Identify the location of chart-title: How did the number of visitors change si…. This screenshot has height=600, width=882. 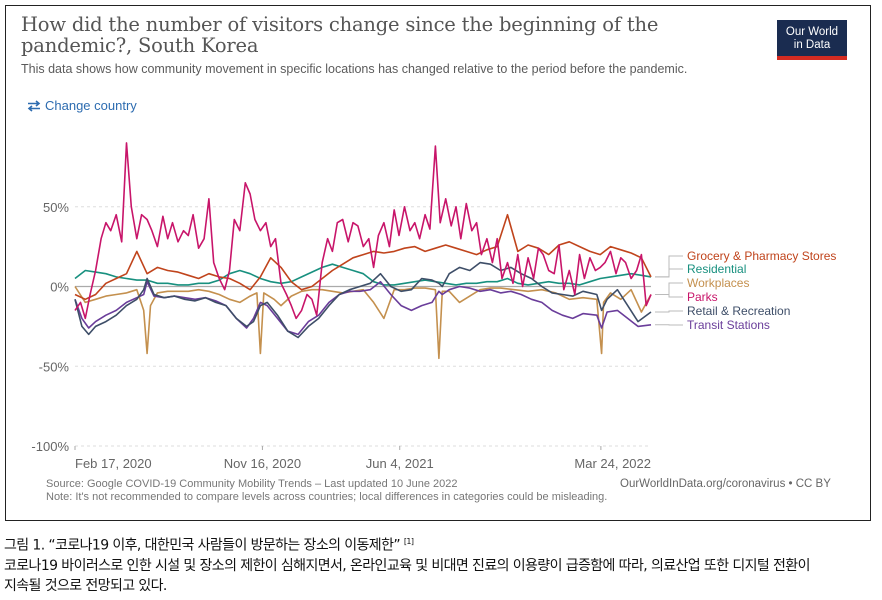
(340, 35).